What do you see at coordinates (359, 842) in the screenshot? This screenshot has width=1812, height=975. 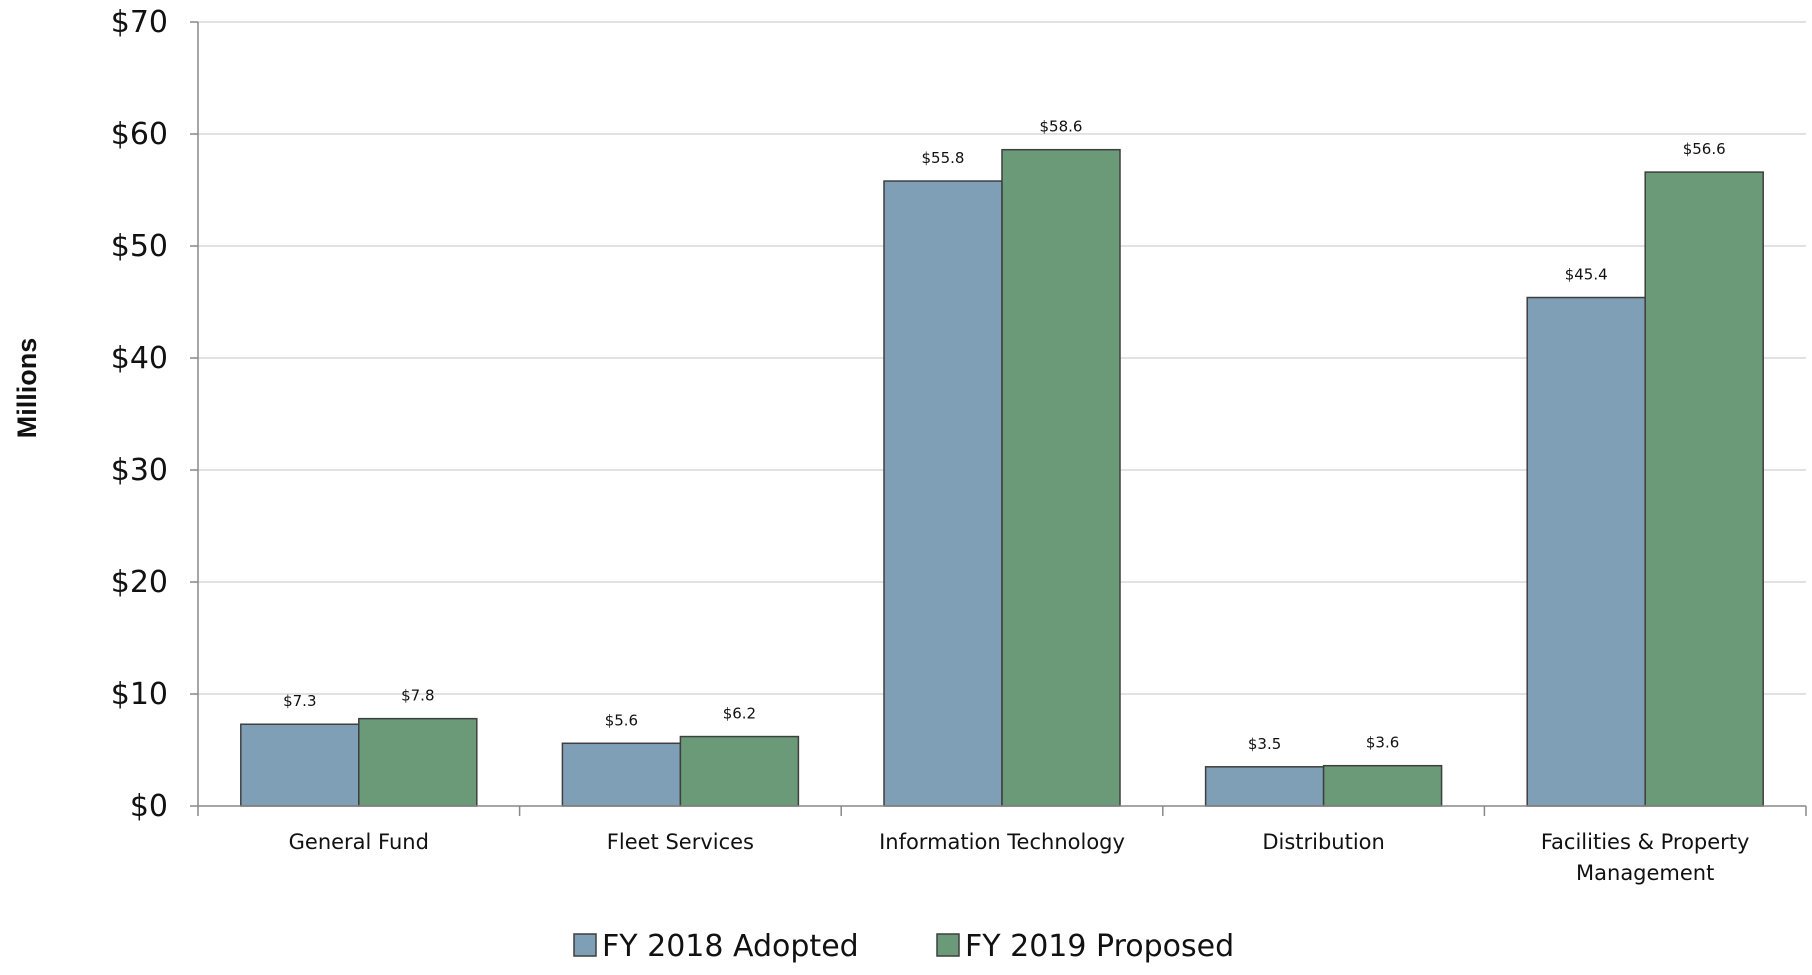 I see `x-tick-label: General Fund` at bounding box center [359, 842].